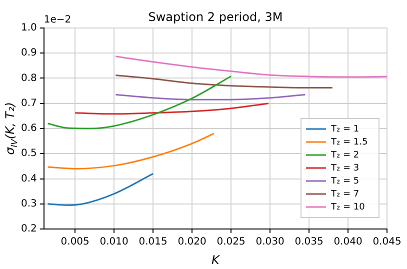  I want to click on legend-label: T₂ = 2, so click(345, 155).